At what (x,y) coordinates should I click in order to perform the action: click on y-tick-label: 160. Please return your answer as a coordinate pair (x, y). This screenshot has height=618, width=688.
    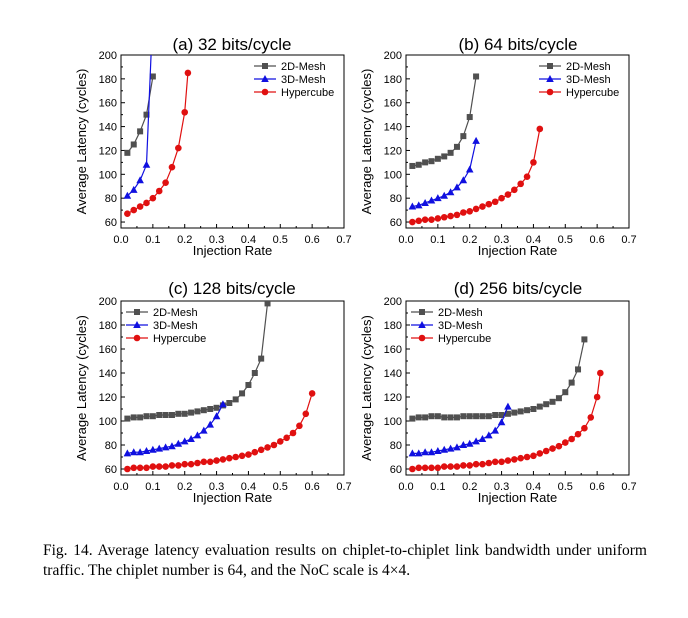
    Looking at the image, I should click on (393, 350).